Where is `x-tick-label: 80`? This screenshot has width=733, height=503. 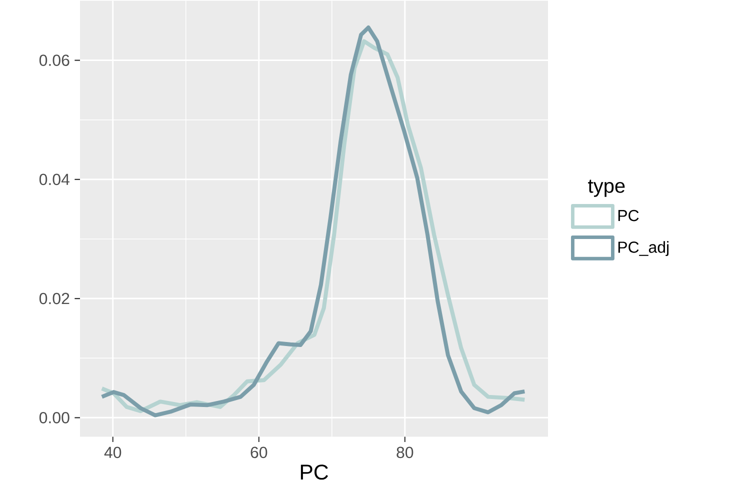
x-tick-label: 80 is located at coordinates (405, 452).